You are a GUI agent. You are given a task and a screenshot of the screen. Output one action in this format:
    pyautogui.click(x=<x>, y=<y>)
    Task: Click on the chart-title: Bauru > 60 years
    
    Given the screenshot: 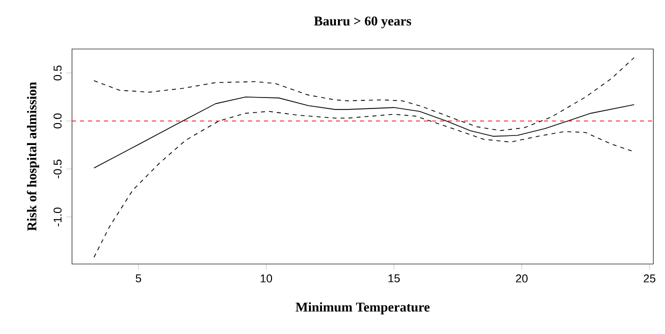 What is the action you would take?
    pyautogui.click(x=363, y=22)
    